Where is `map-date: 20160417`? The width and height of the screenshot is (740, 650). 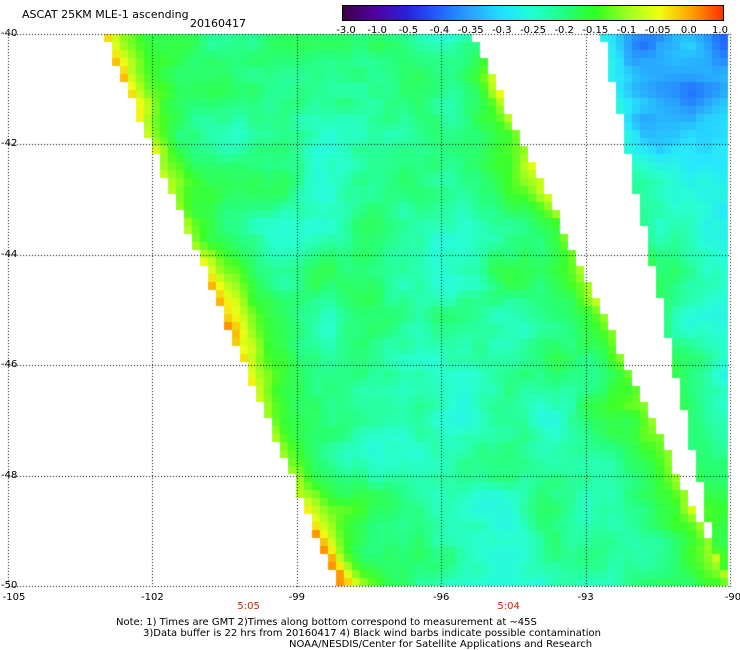
map-date: 20160417 is located at coordinates (218, 23).